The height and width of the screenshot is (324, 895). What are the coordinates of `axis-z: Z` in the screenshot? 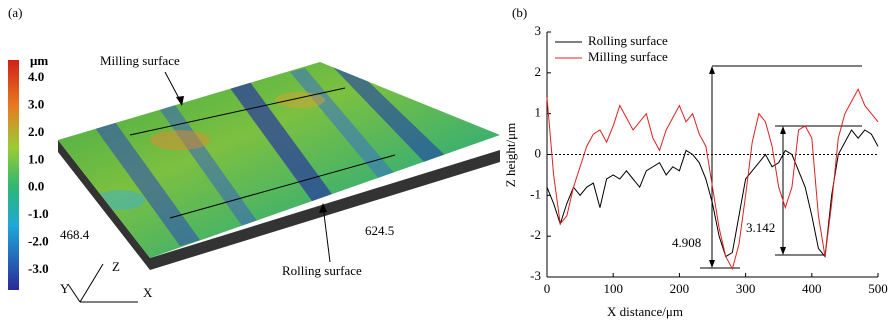 It's located at (116, 266).